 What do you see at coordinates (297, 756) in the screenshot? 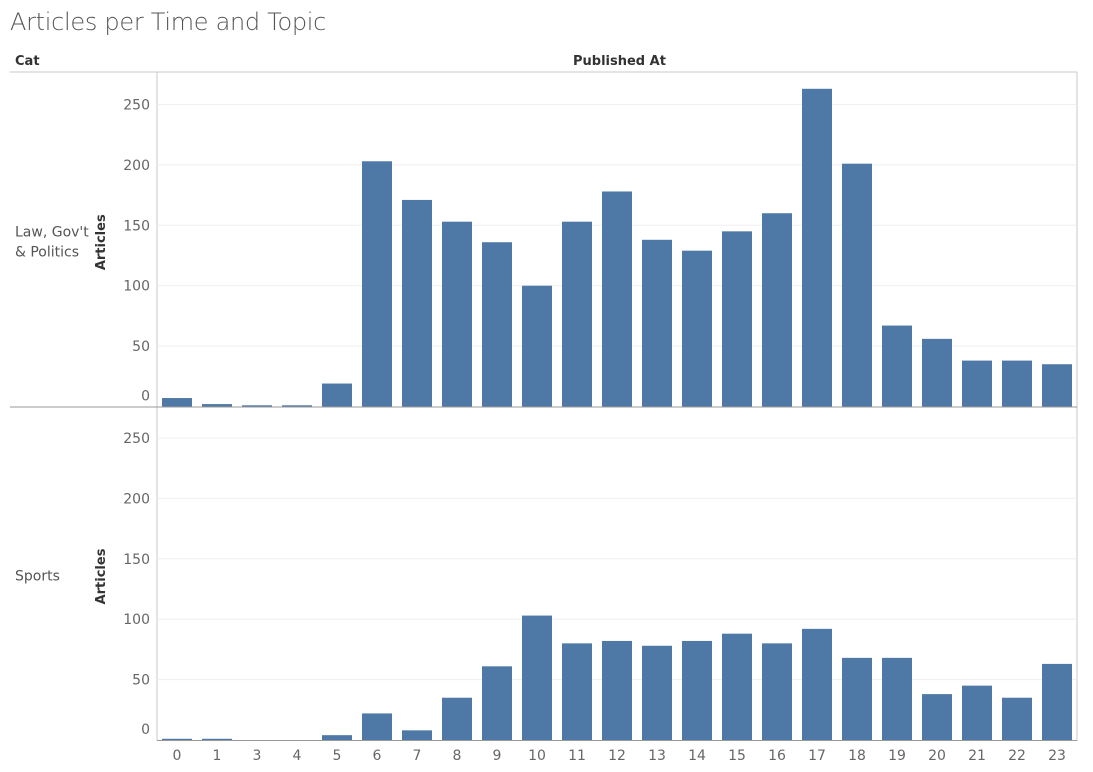
I see `x-tick-label: 4` at bounding box center [297, 756].